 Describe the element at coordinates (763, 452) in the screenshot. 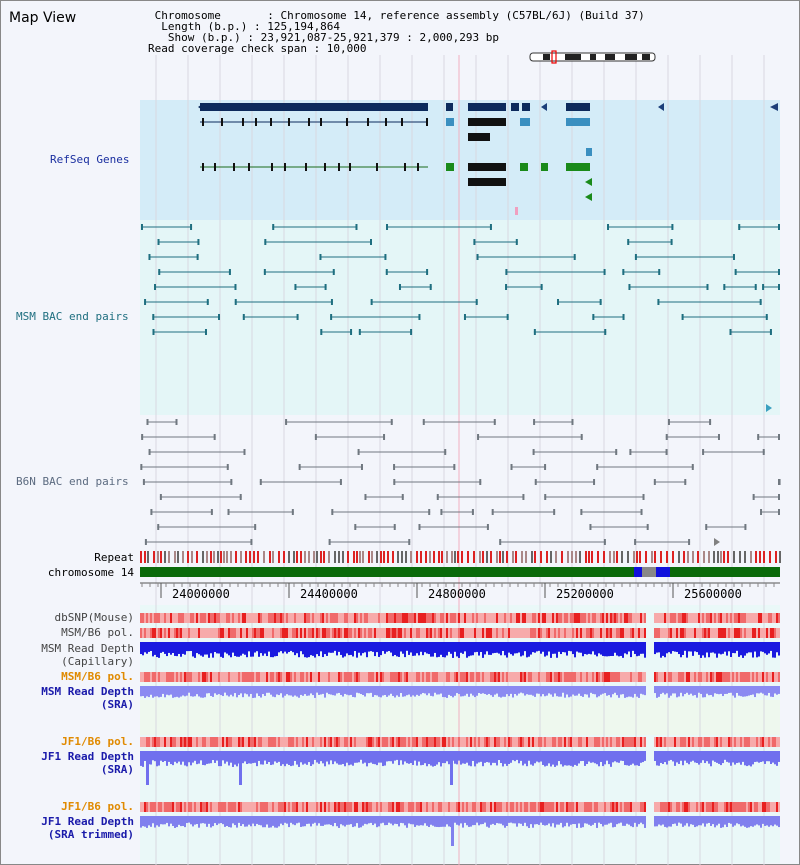

I see `b6n-bac-end` at that location.